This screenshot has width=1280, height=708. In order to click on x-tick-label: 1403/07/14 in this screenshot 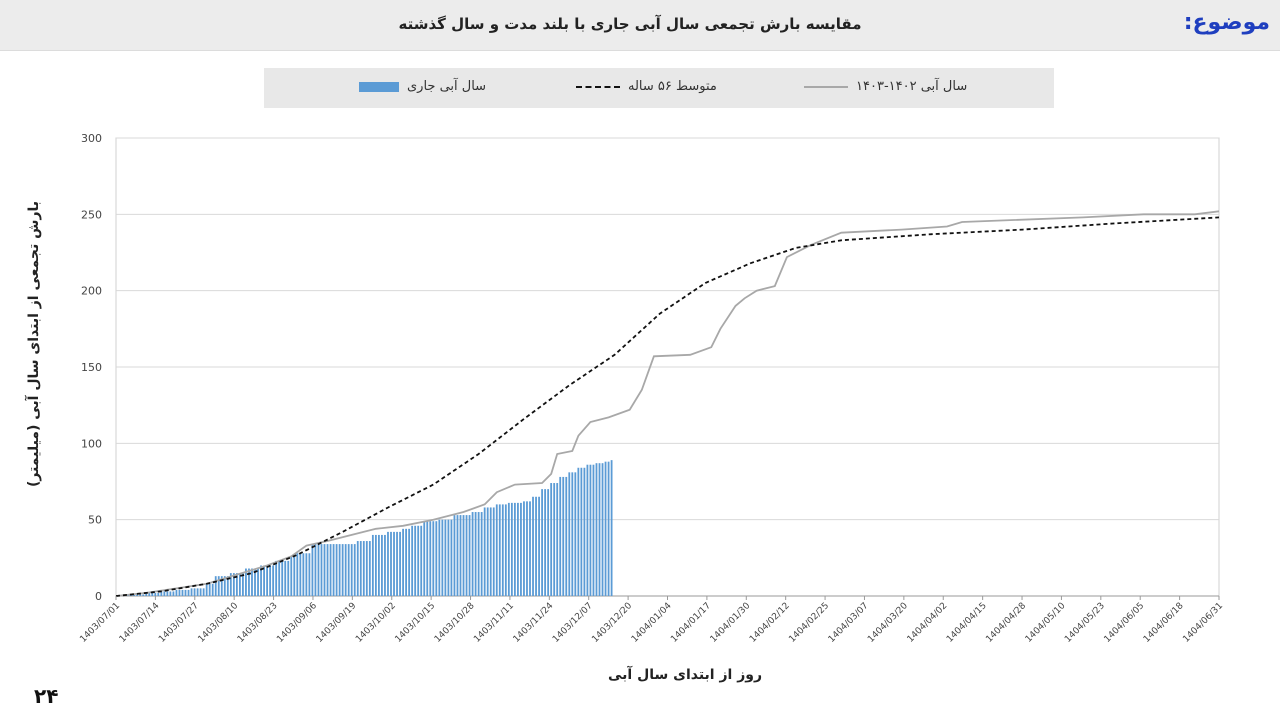, I will do `click(140, 623)`.